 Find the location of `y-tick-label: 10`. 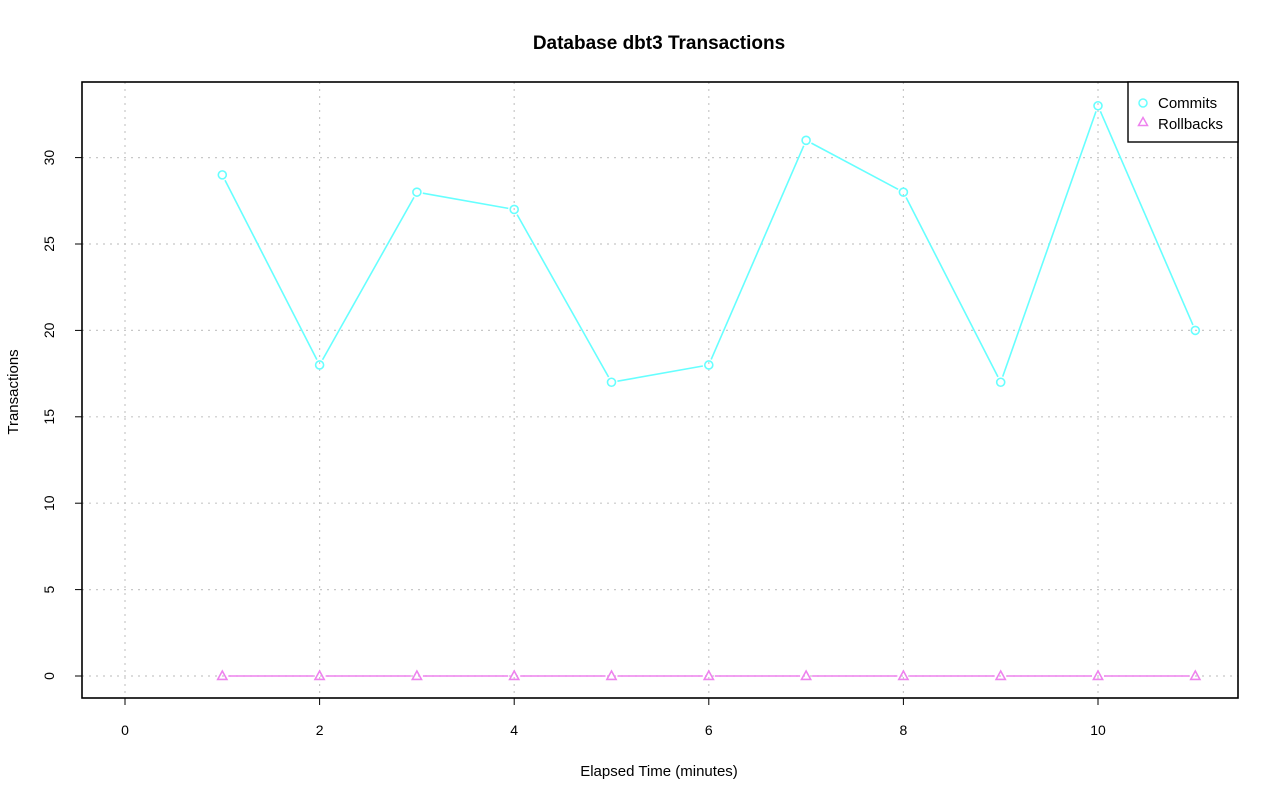

y-tick-label: 10 is located at coordinates (49, 503).